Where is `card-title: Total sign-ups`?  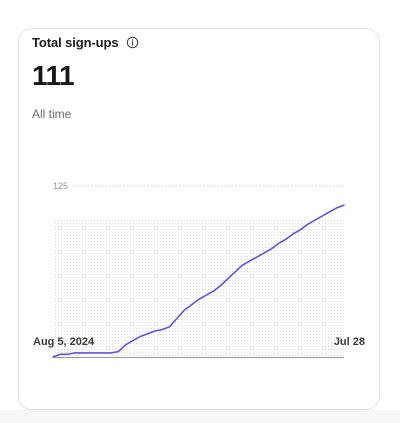 card-title: Total sign-ups is located at coordinates (75, 42).